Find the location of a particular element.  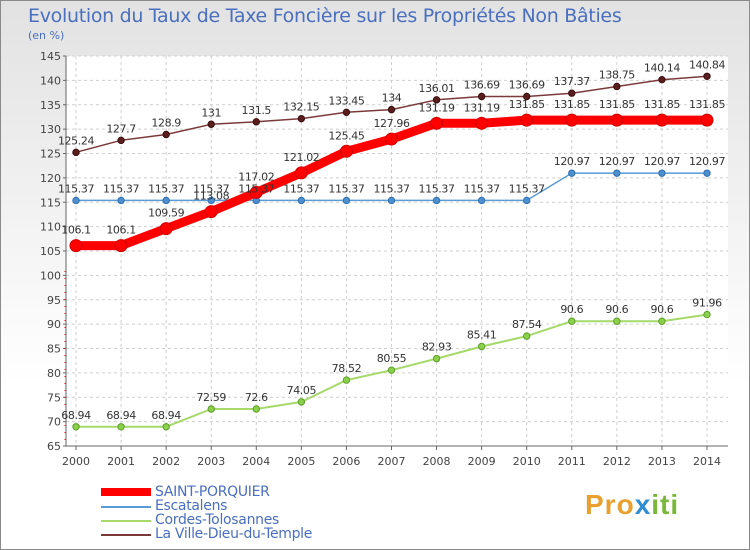

data-label-saint-porquier: 121.02 is located at coordinates (301, 157).